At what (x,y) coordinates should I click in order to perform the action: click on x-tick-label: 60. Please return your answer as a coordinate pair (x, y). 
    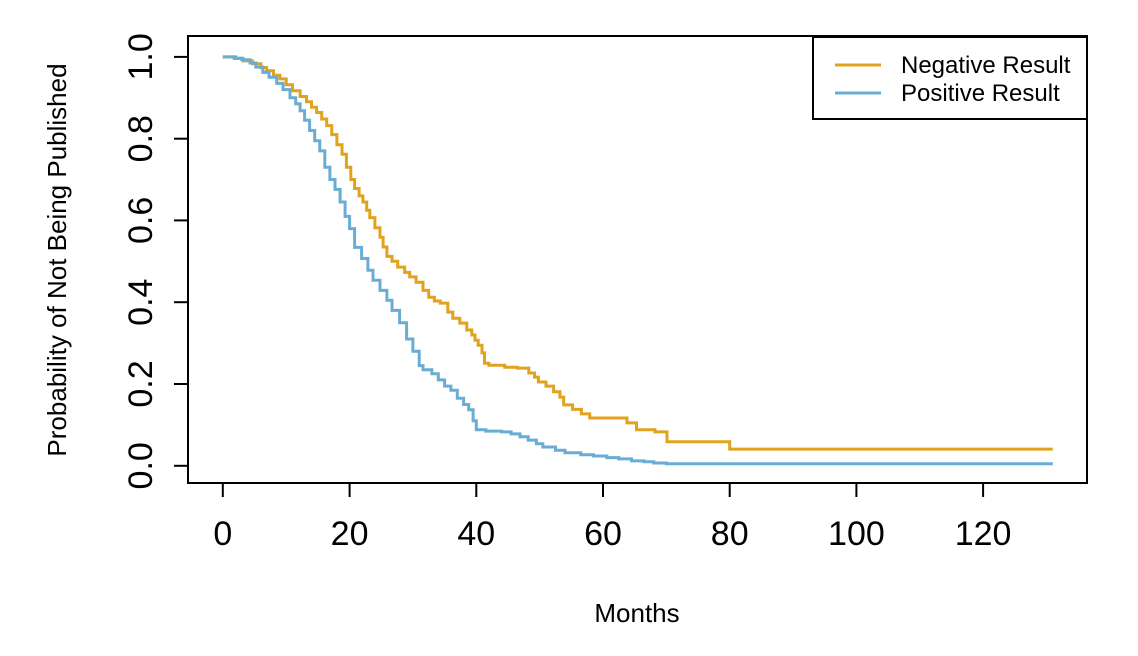
    Looking at the image, I should click on (603, 534).